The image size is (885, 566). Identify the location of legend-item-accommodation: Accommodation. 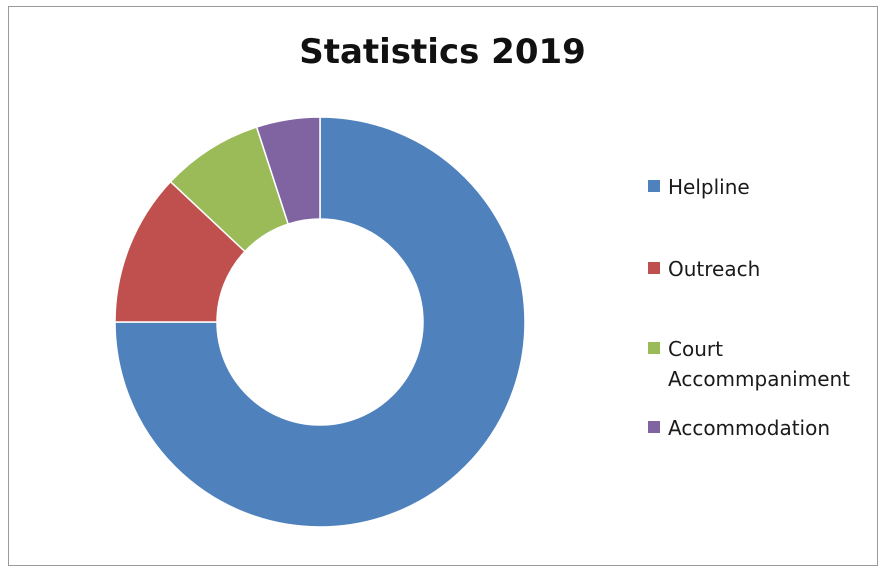
(739, 428).